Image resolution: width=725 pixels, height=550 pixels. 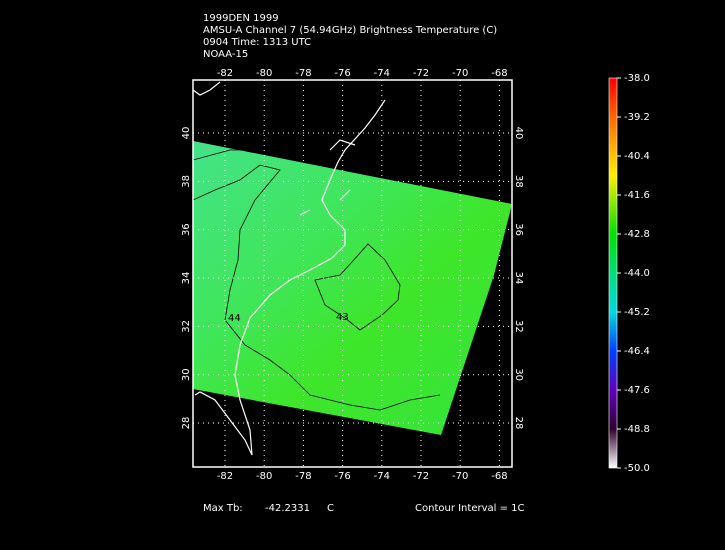 I want to click on lon-label-bottom: -72, so click(x=421, y=476).